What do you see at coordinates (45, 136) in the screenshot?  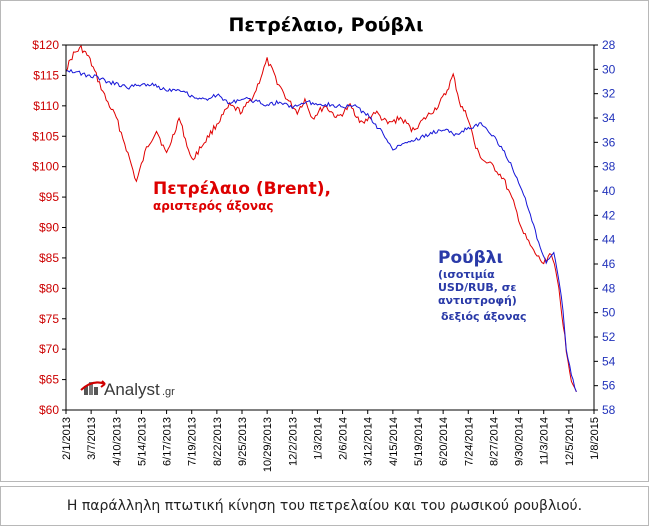 I see `left-tick-label: $105` at bounding box center [45, 136].